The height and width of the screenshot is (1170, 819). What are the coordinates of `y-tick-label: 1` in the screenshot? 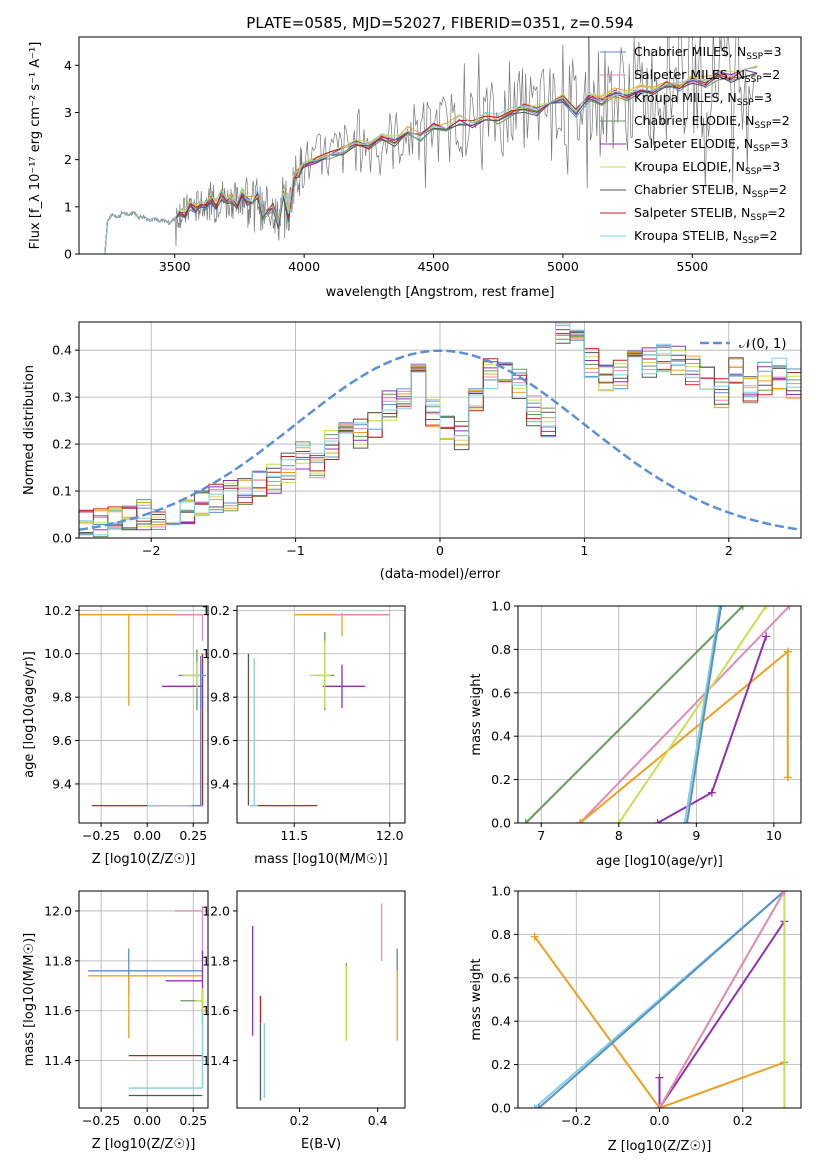 It's located at (68, 206).